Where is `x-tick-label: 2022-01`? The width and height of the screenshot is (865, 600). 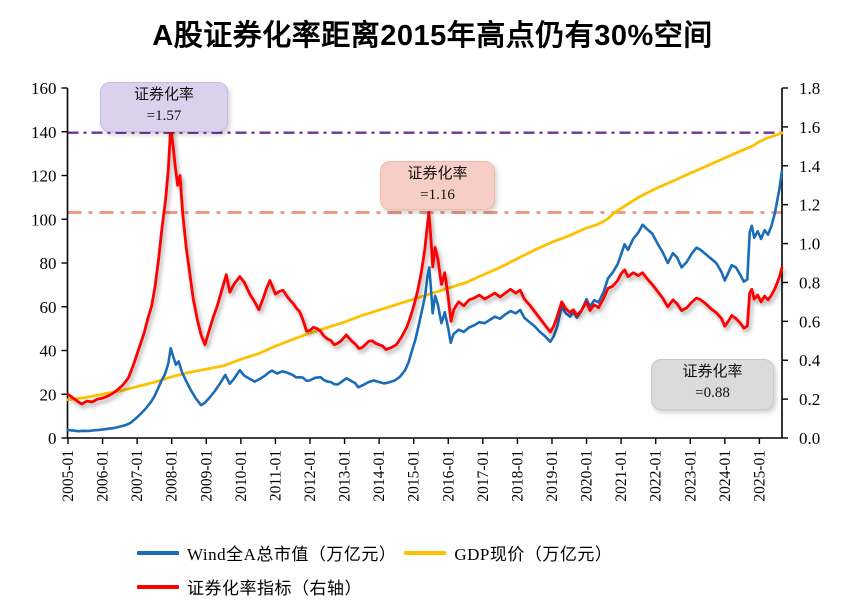 x-tick-label: 2022-01 is located at coordinates (656, 476).